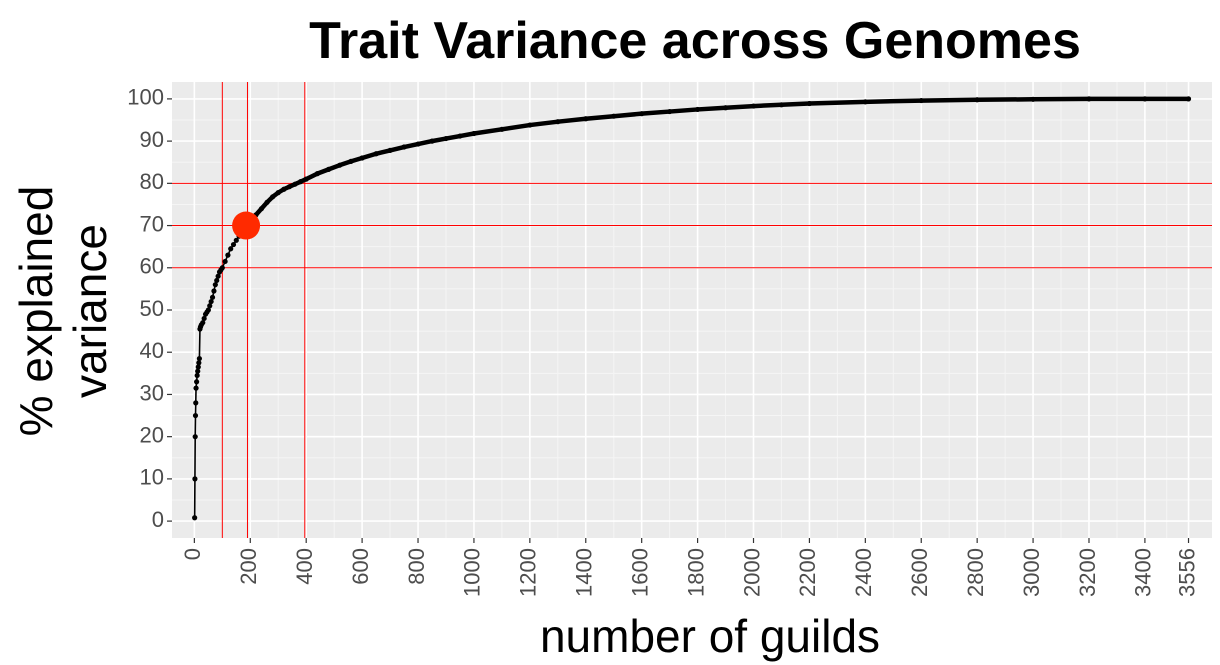 The width and height of the screenshot is (1220, 665). I want to click on x-tick-label: 2400, so click(863, 572).